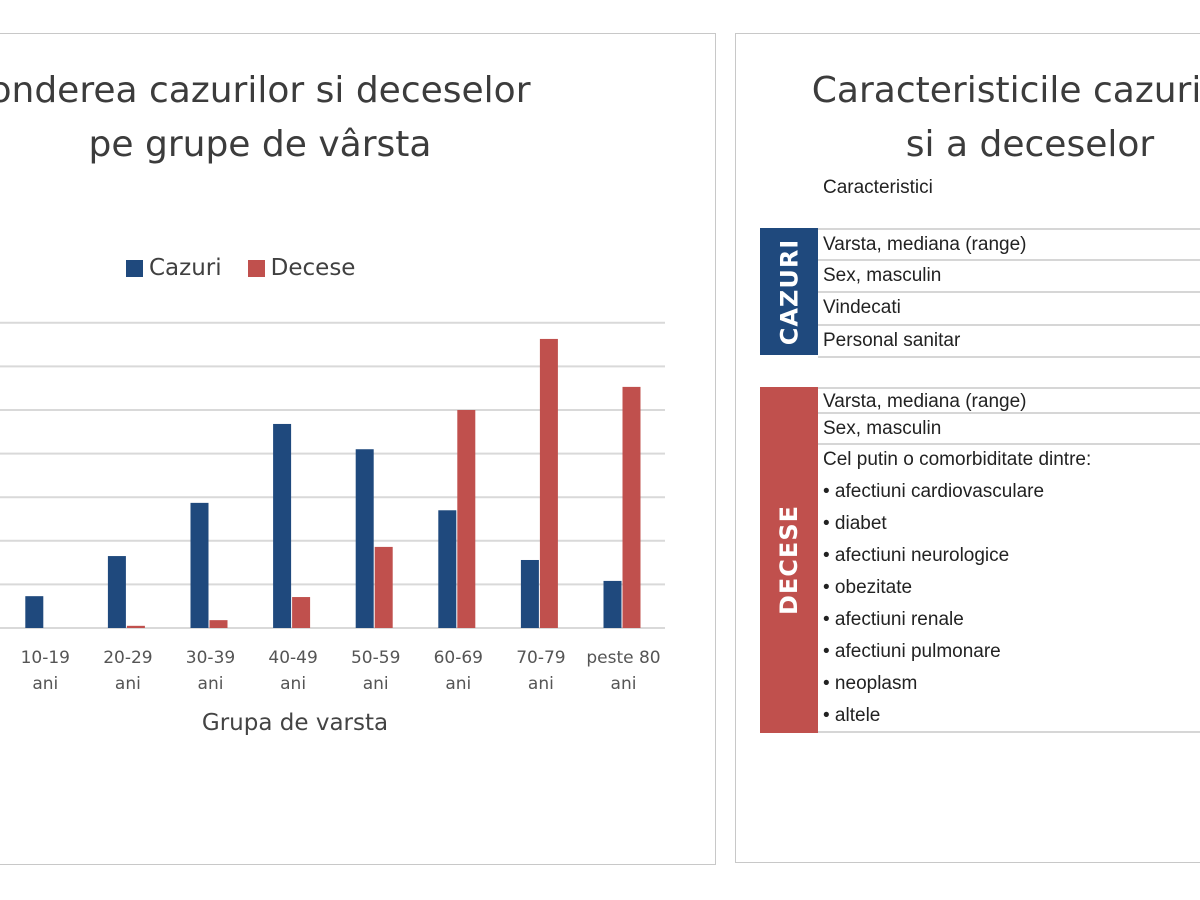 The image size is (1200, 900). I want to click on table-title-line1: Caracteristicile cazurilor, so click(1005, 90).